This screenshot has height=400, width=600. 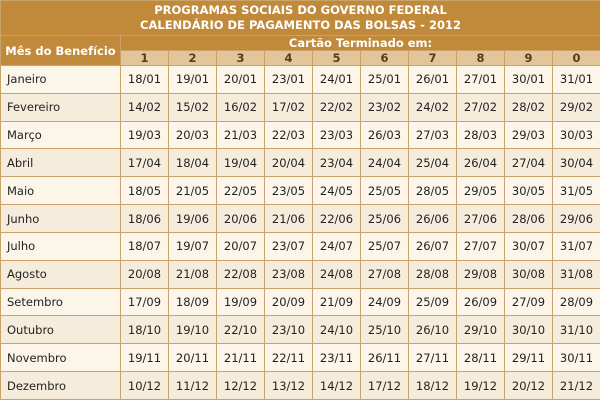 I want to click on payment-date-cell: 17/09, so click(x=144, y=302).